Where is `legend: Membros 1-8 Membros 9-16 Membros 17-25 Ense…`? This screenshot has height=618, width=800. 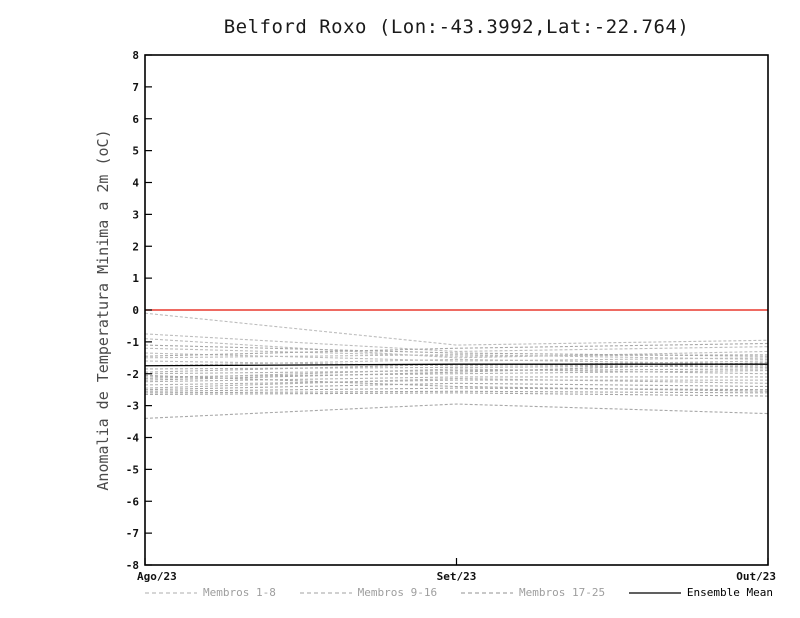 legend: Membros 1-8 Membros 9-16 Membros 17-25 Ense… is located at coordinates (459, 592).